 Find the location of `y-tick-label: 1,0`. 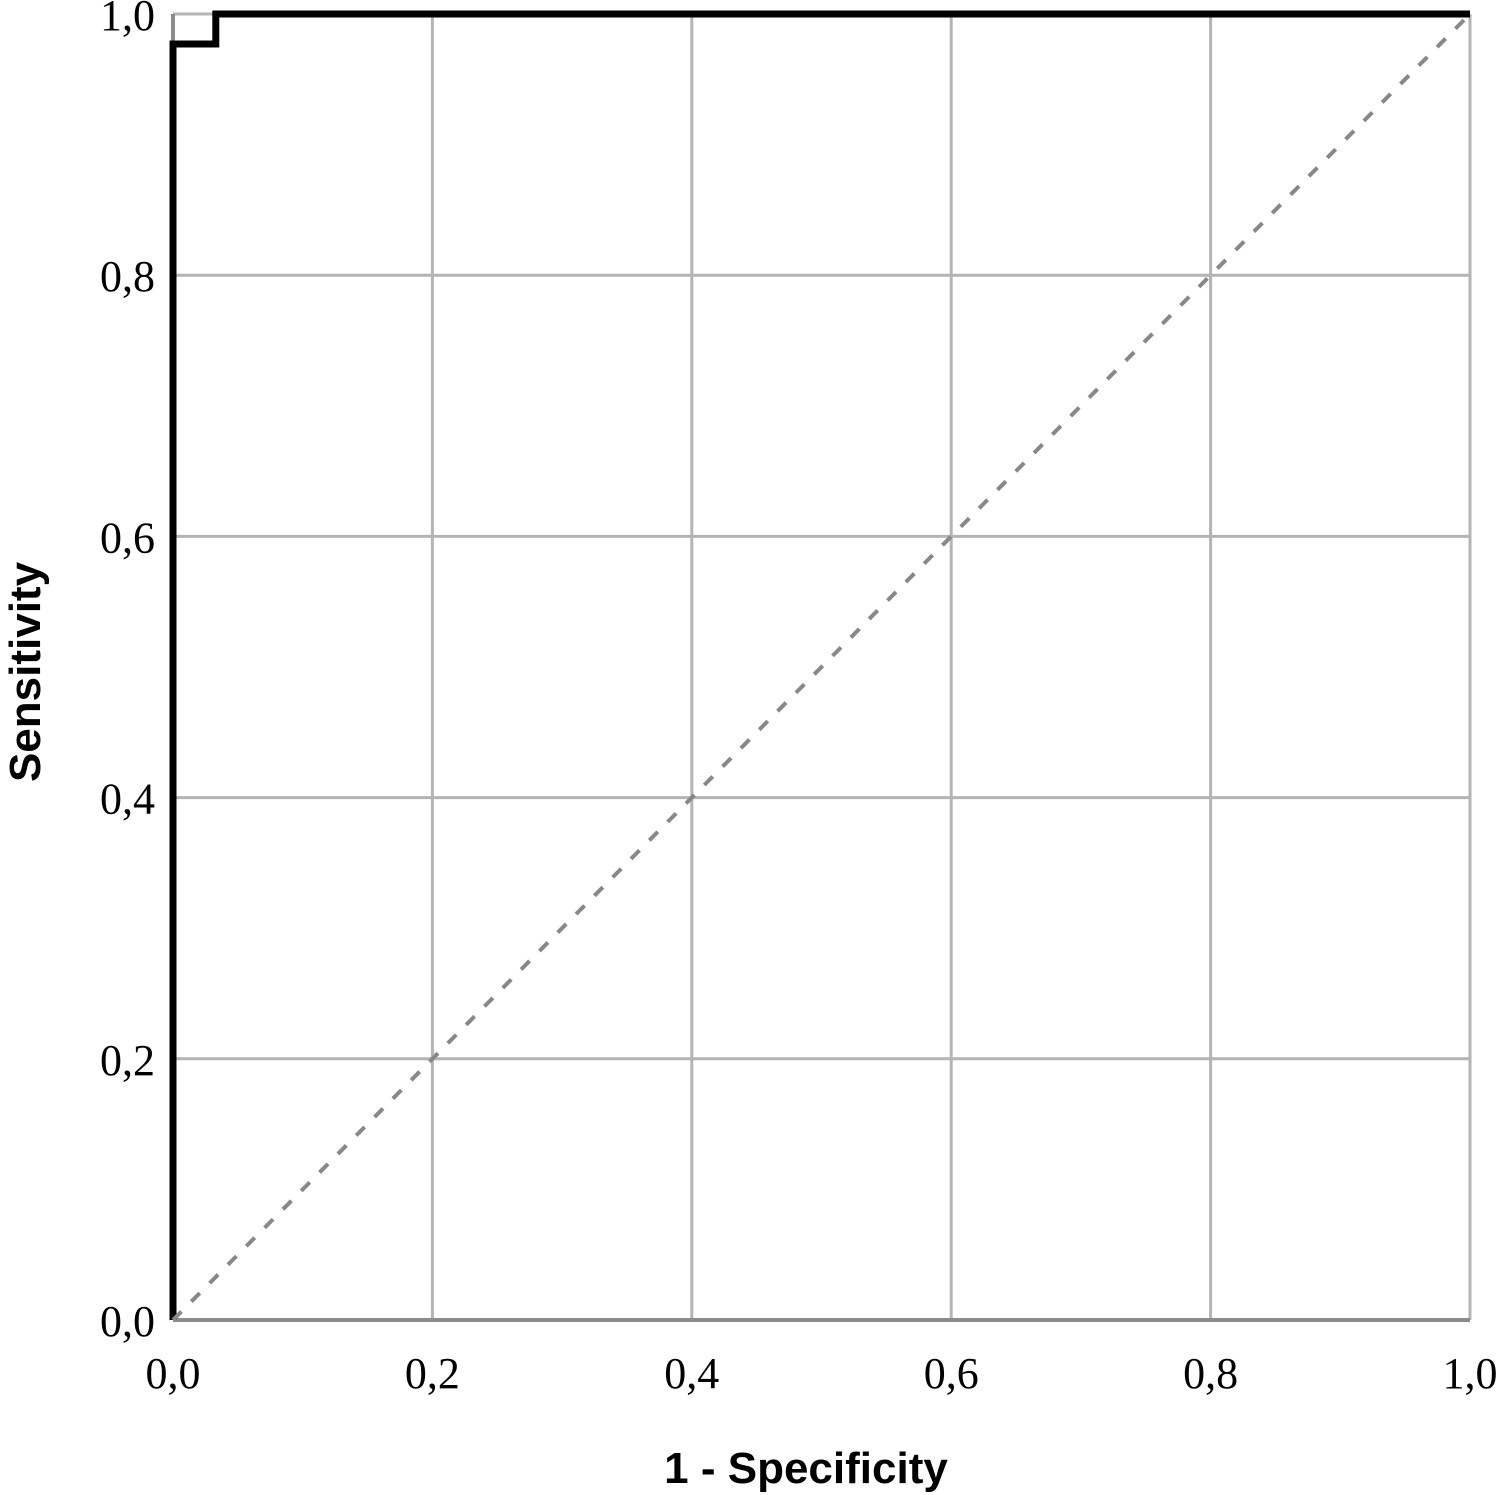

y-tick-label: 1,0 is located at coordinates (127, 20).